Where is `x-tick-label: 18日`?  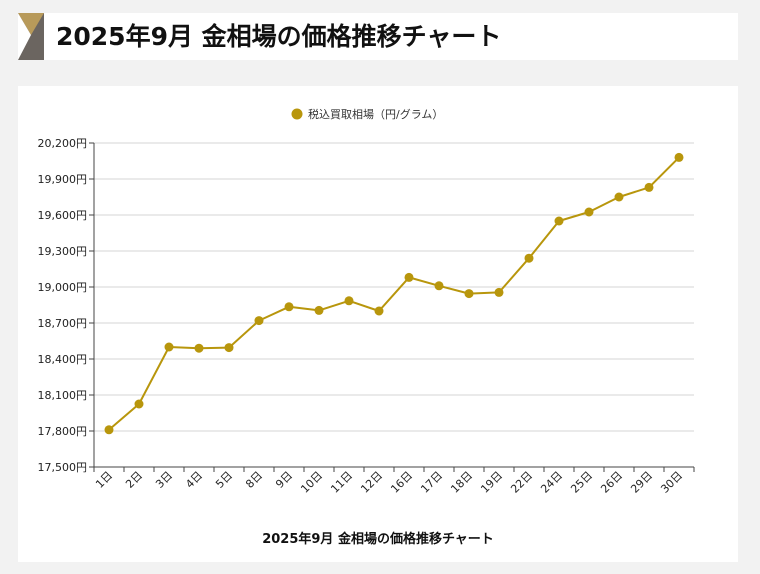 x-tick-label: 18日 is located at coordinates (461, 482).